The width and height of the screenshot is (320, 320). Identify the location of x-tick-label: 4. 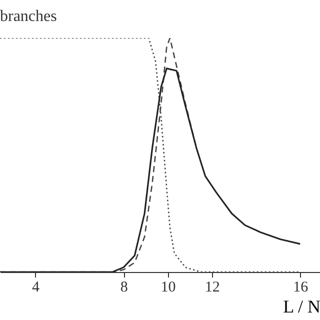
(36, 288).